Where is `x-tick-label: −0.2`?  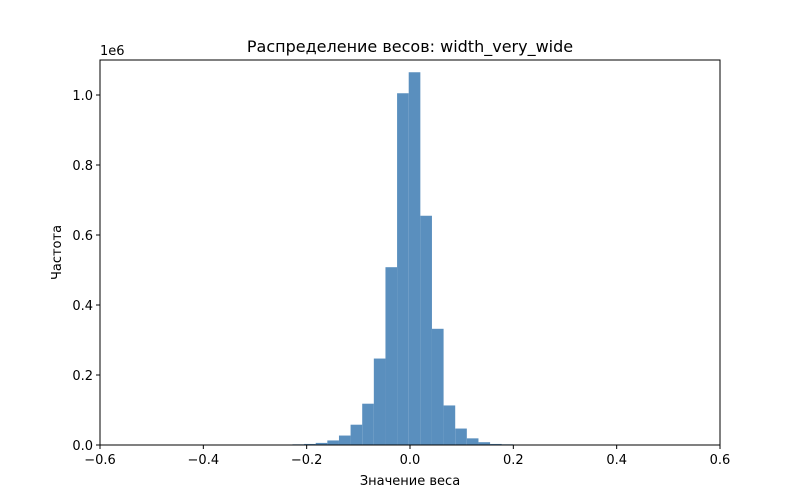 x-tick-label: −0.2 is located at coordinates (307, 460).